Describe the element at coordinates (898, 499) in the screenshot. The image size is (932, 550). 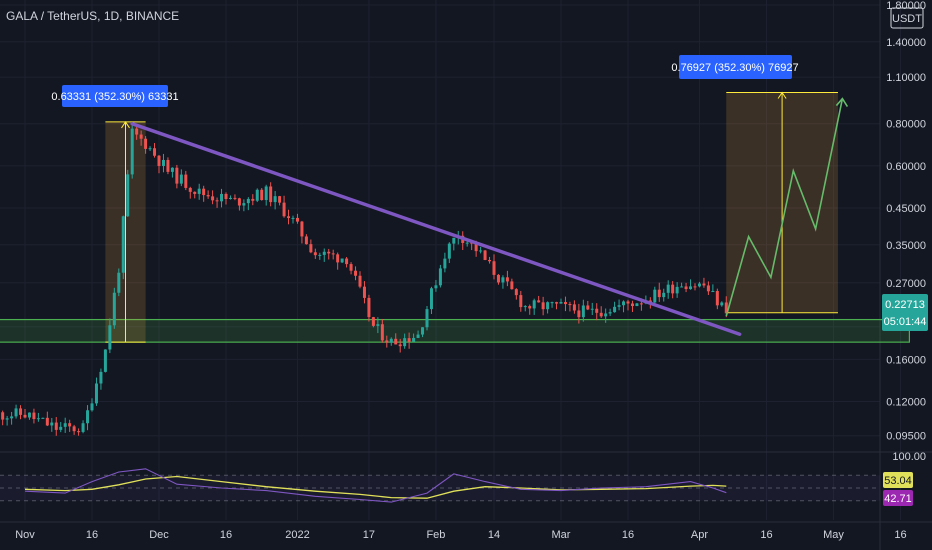
I see `svg-text: 42.71` at that location.